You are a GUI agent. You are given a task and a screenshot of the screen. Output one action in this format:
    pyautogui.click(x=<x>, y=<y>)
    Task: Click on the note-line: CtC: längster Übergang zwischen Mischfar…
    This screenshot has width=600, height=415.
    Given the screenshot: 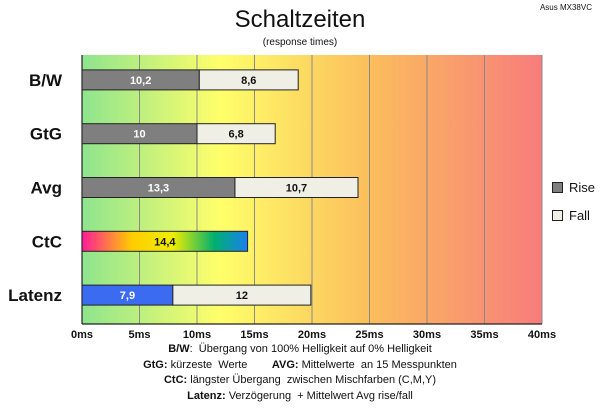 What is the action you would take?
    pyautogui.click(x=300, y=381)
    